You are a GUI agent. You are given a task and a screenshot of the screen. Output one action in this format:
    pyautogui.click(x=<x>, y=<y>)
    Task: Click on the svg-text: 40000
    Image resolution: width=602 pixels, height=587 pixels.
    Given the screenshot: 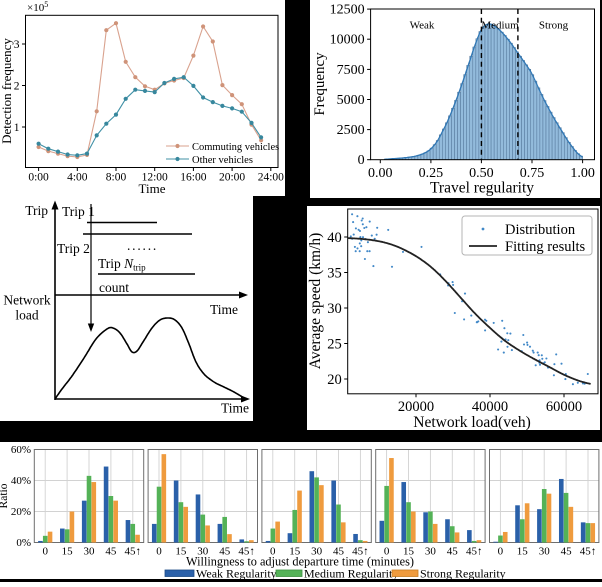 What is the action you would take?
    pyautogui.click(x=490, y=407)
    